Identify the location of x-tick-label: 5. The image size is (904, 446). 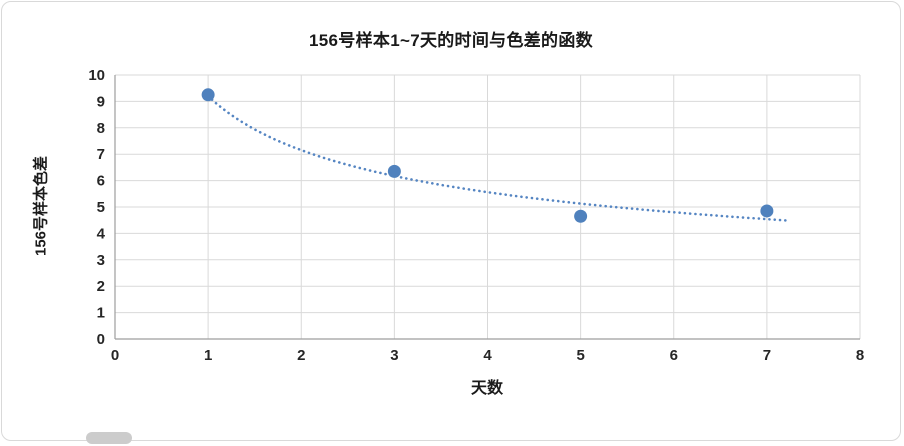
(580, 355).